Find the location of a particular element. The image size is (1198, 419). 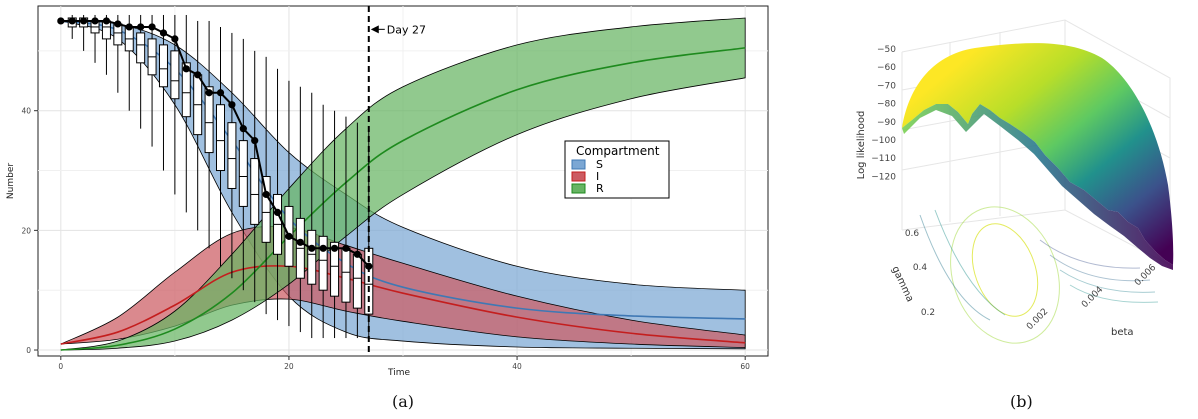

z-tick-label: −110 is located at coordinates (883, 159).